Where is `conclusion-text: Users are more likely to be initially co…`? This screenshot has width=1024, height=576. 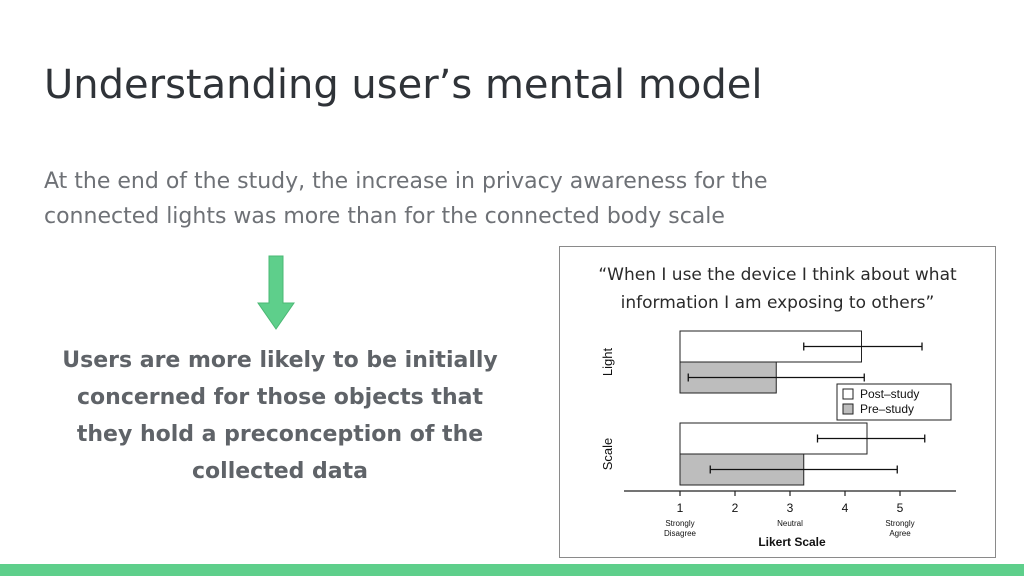 conclusion-text: Users are more likely to be initially co… is located at coordinates (280, 416).